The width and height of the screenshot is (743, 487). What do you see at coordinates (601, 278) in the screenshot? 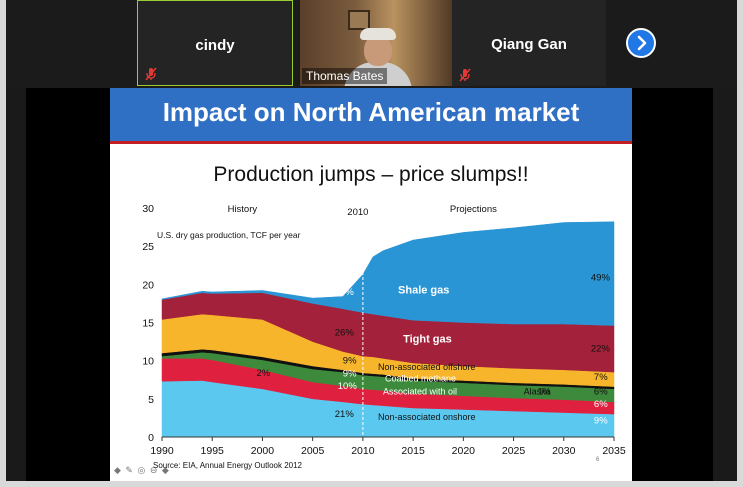
I see `share-label: 49%` at bounding box center [601, 278].